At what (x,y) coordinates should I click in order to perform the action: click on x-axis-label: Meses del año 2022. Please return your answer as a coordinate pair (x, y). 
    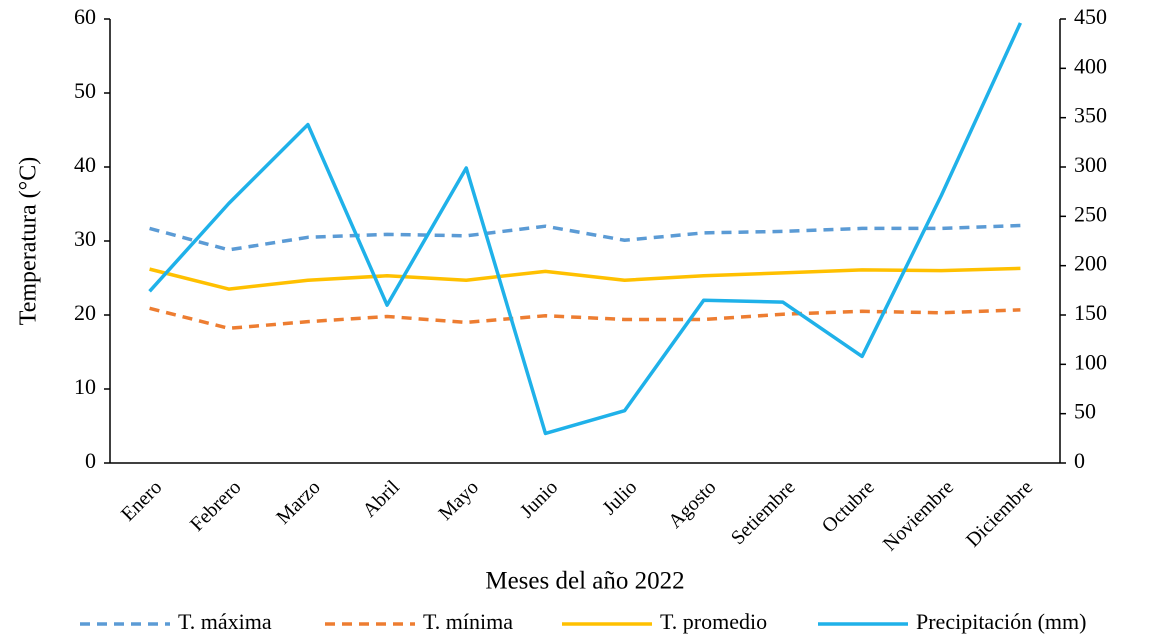
    Looking at the image, I should click on (584, 581).